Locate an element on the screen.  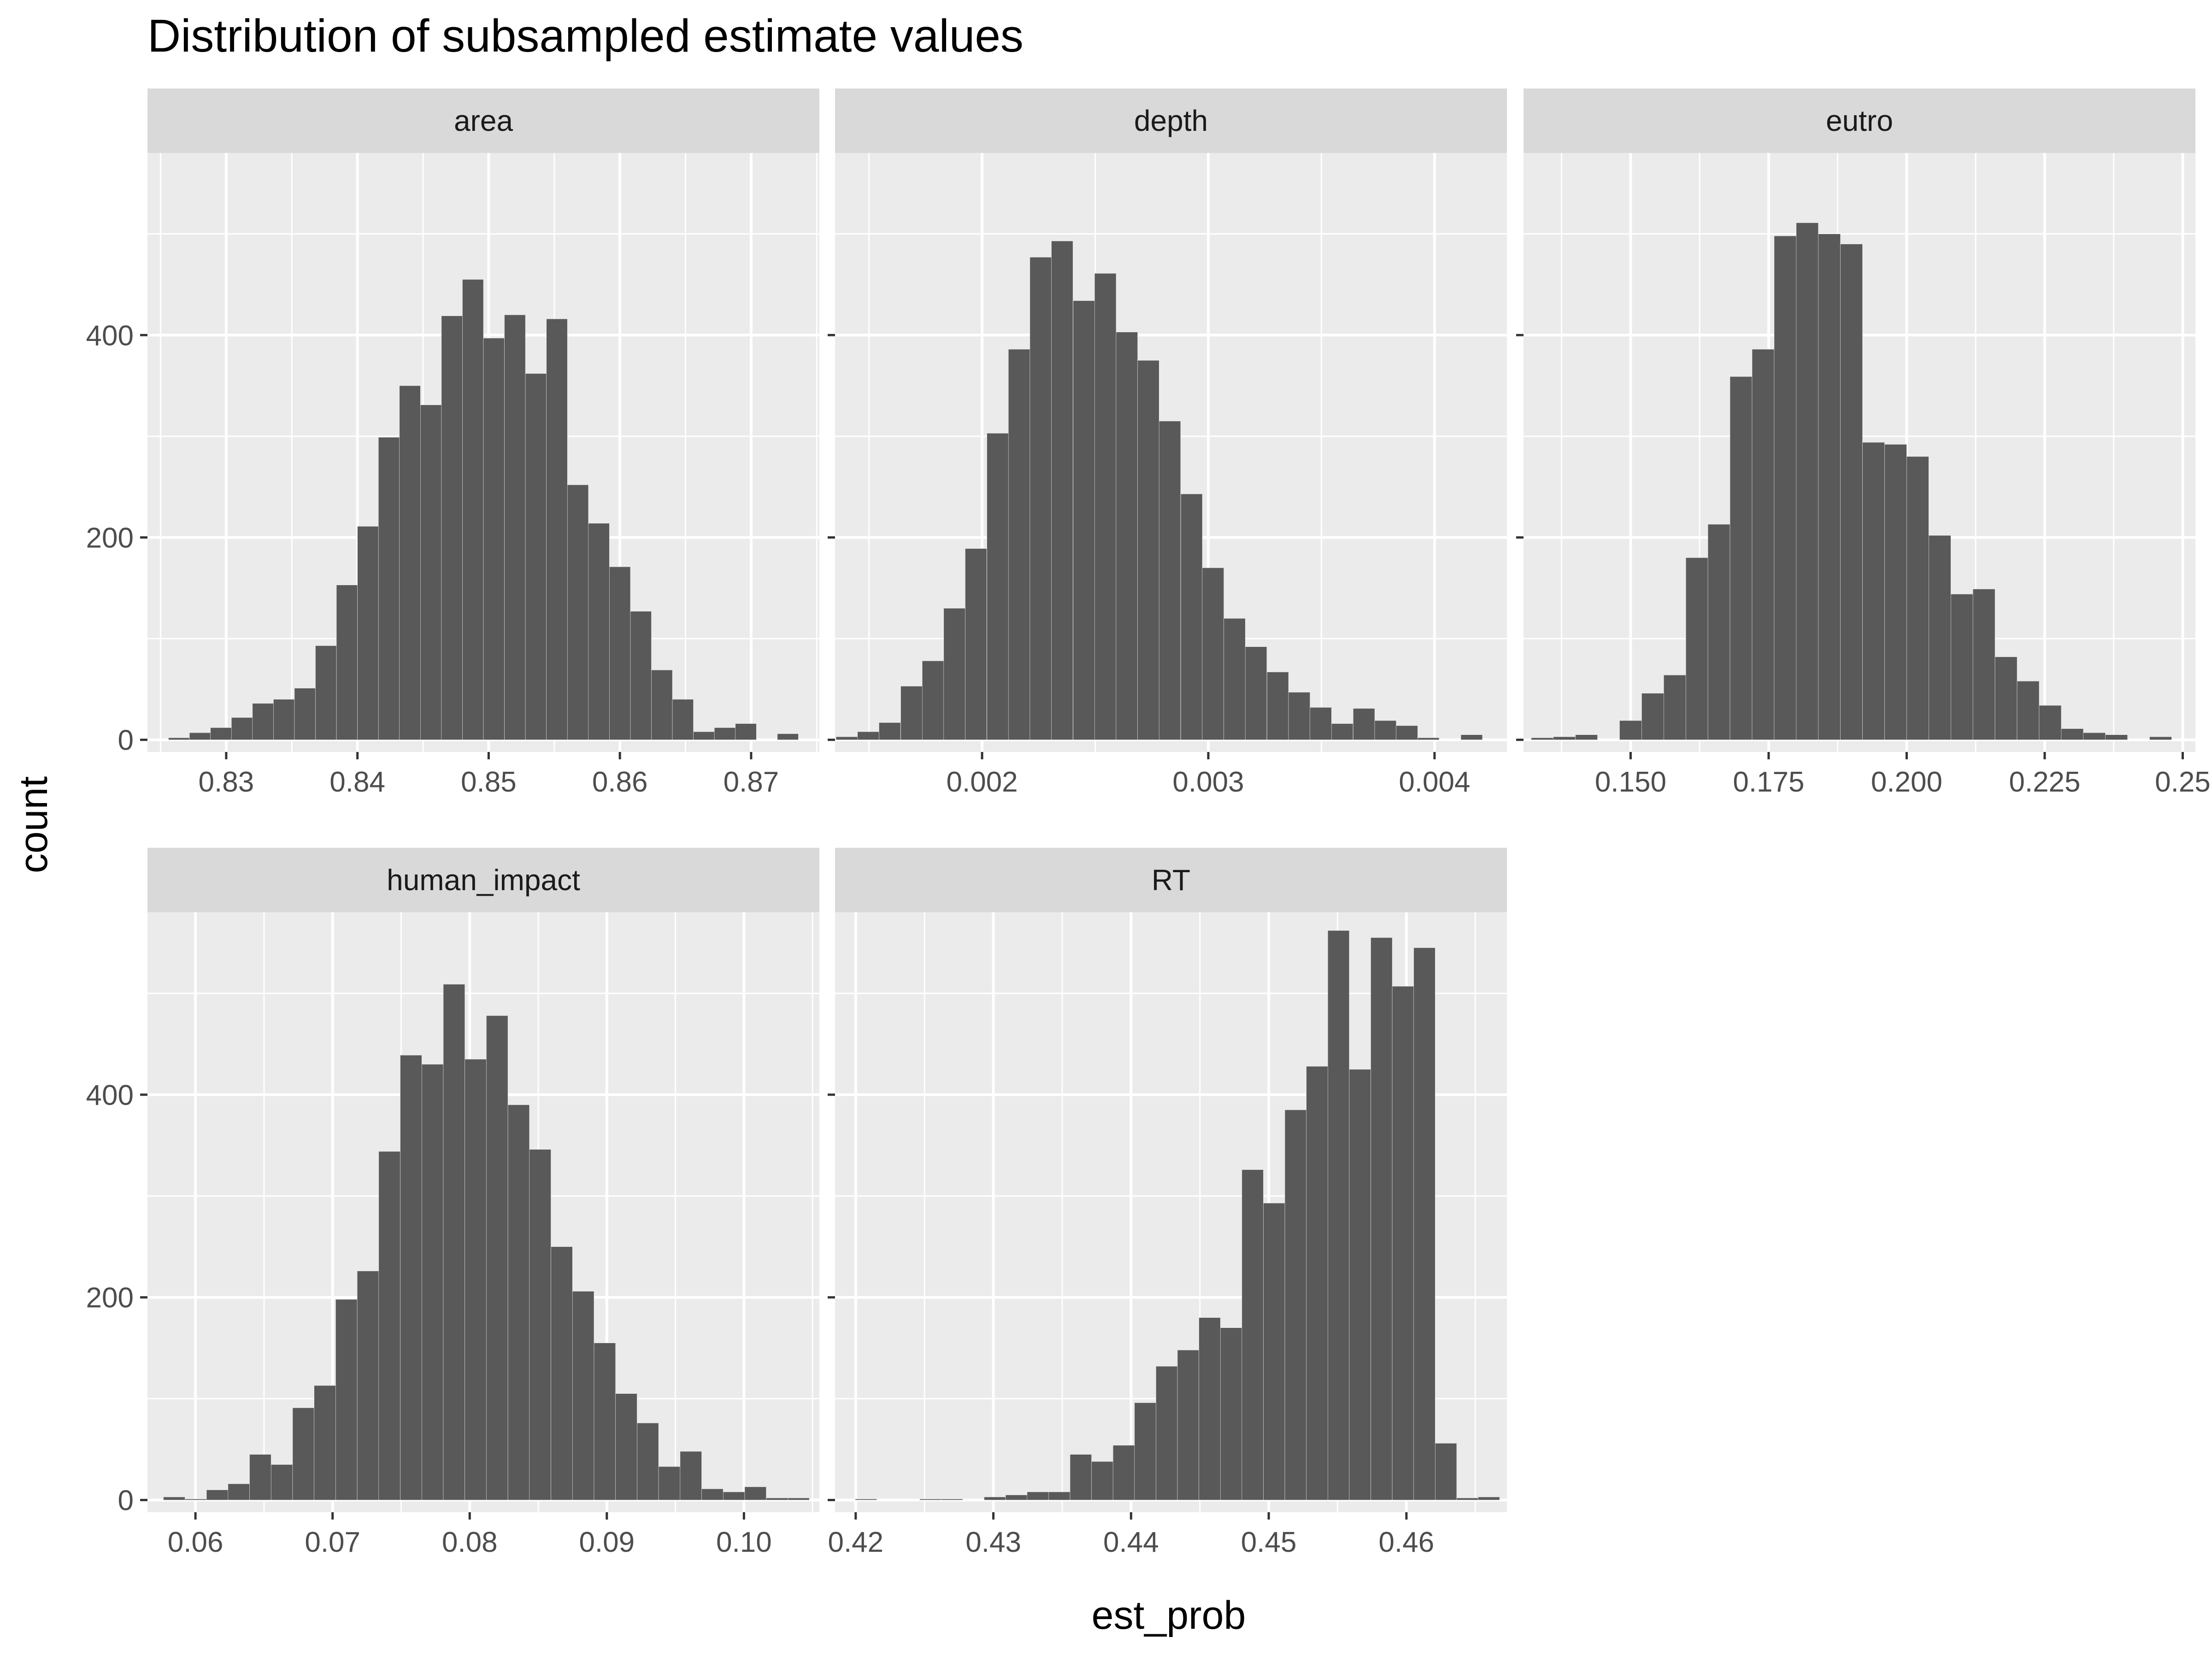
x-tick-label: 0.06 is located at coordinates (196, 1542).